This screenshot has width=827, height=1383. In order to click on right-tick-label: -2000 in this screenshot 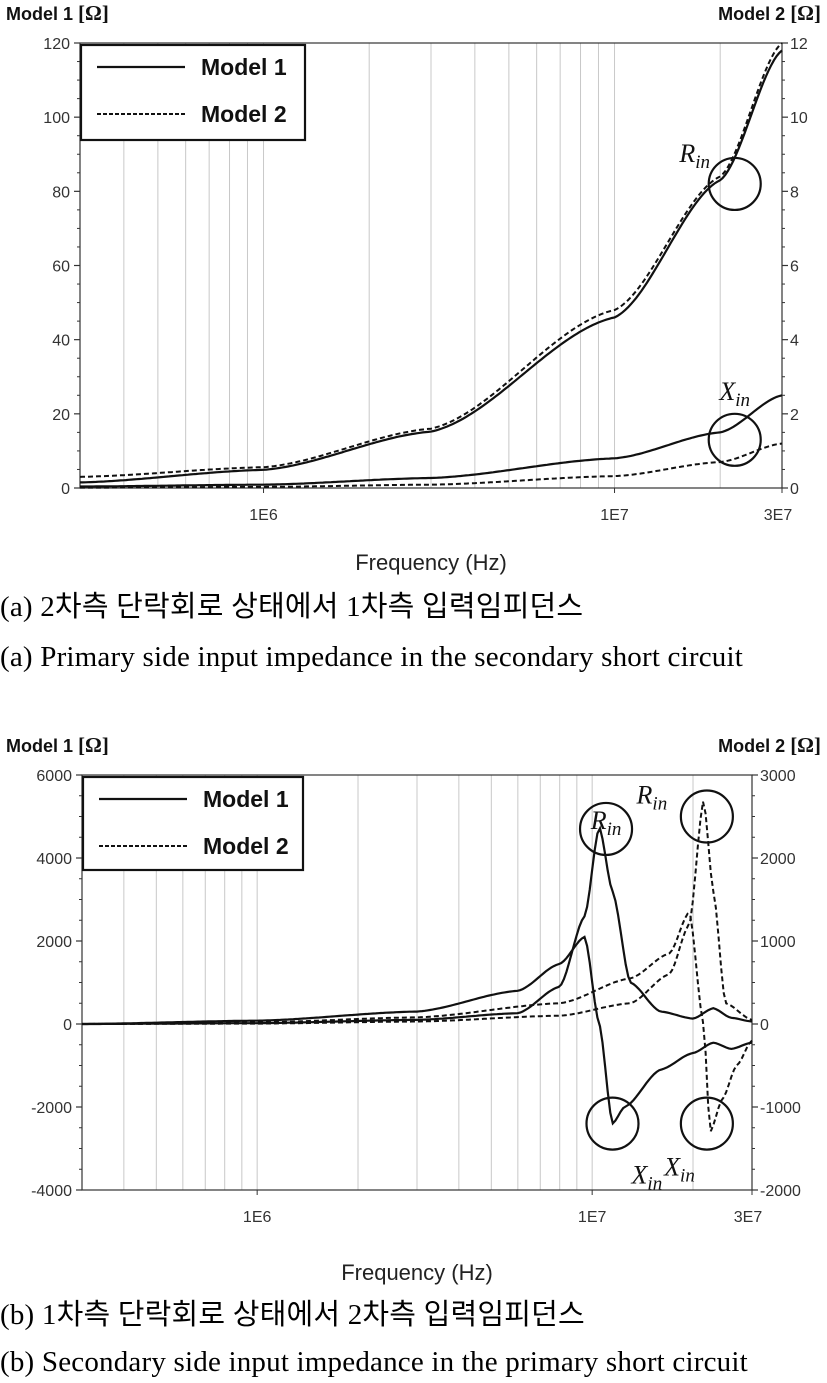, I will do `click(780, 1191)`.